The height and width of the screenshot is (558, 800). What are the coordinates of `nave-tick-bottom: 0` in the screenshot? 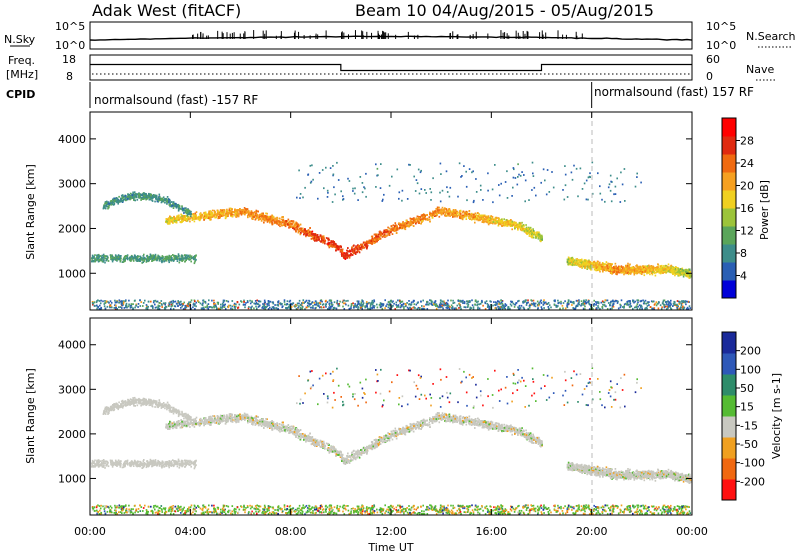 It's located at (709, 76).